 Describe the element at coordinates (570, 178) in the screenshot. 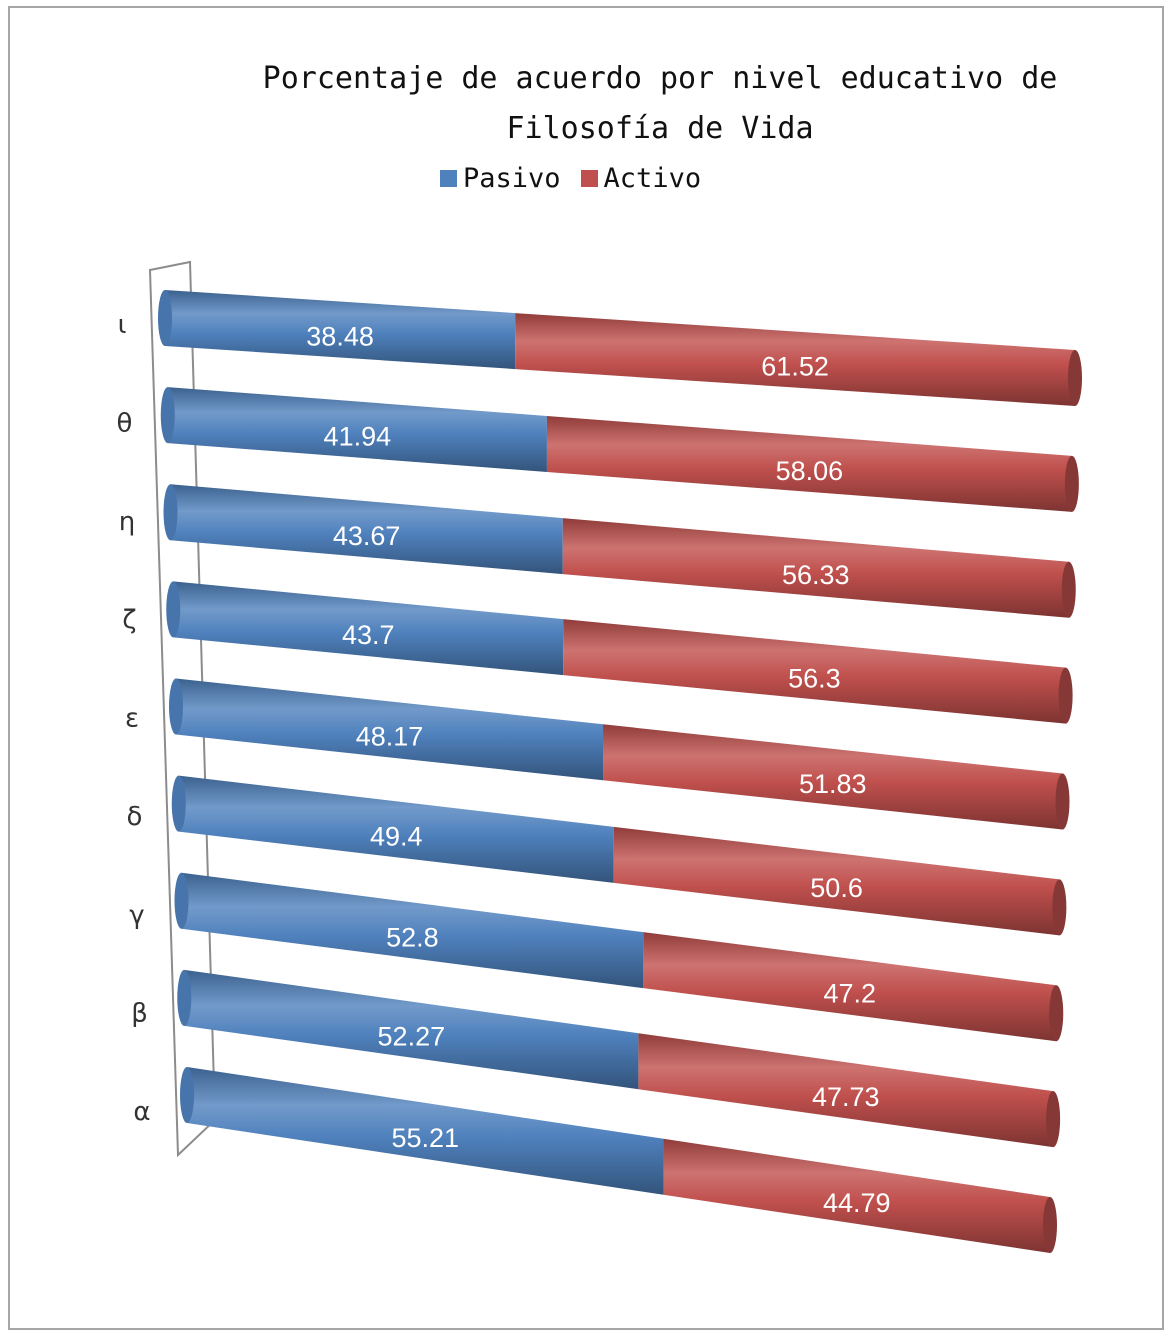

I see `legend: Pasivo Activo` at that location.